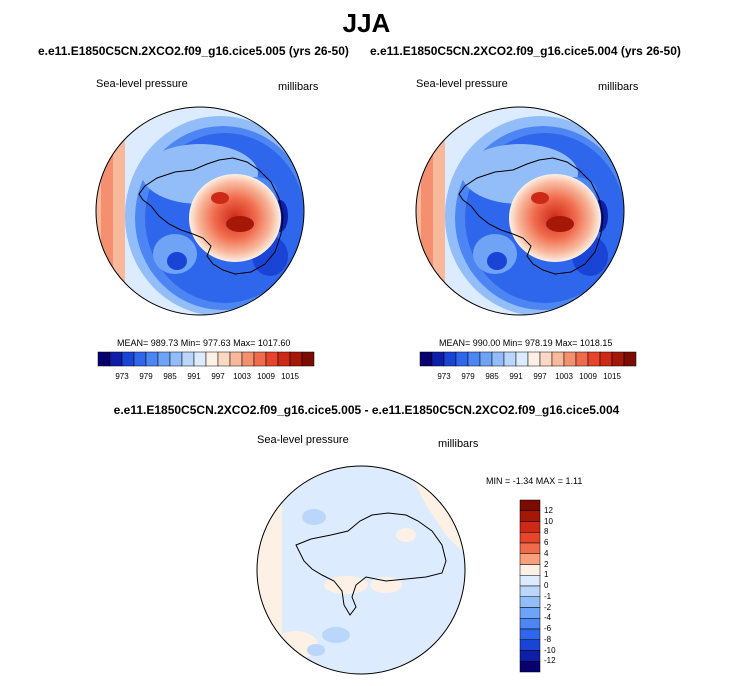 Image resolution: width=733 pixels, height=686 pixels. I want to click on diff-colorbar-tick-label: 0, so click(546, 585).